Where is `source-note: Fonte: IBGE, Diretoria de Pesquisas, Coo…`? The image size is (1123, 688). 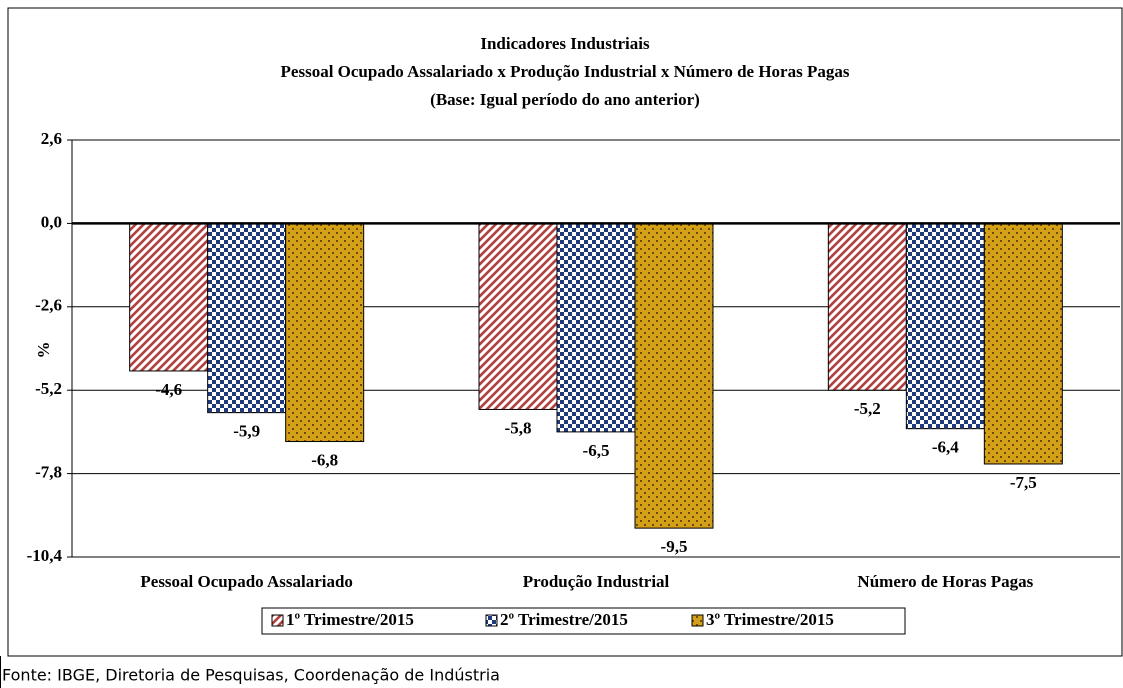 source-note: Fonte: IBGE, Diretoria de Pesquisas, Coo… is located at coordinates (251, 675).